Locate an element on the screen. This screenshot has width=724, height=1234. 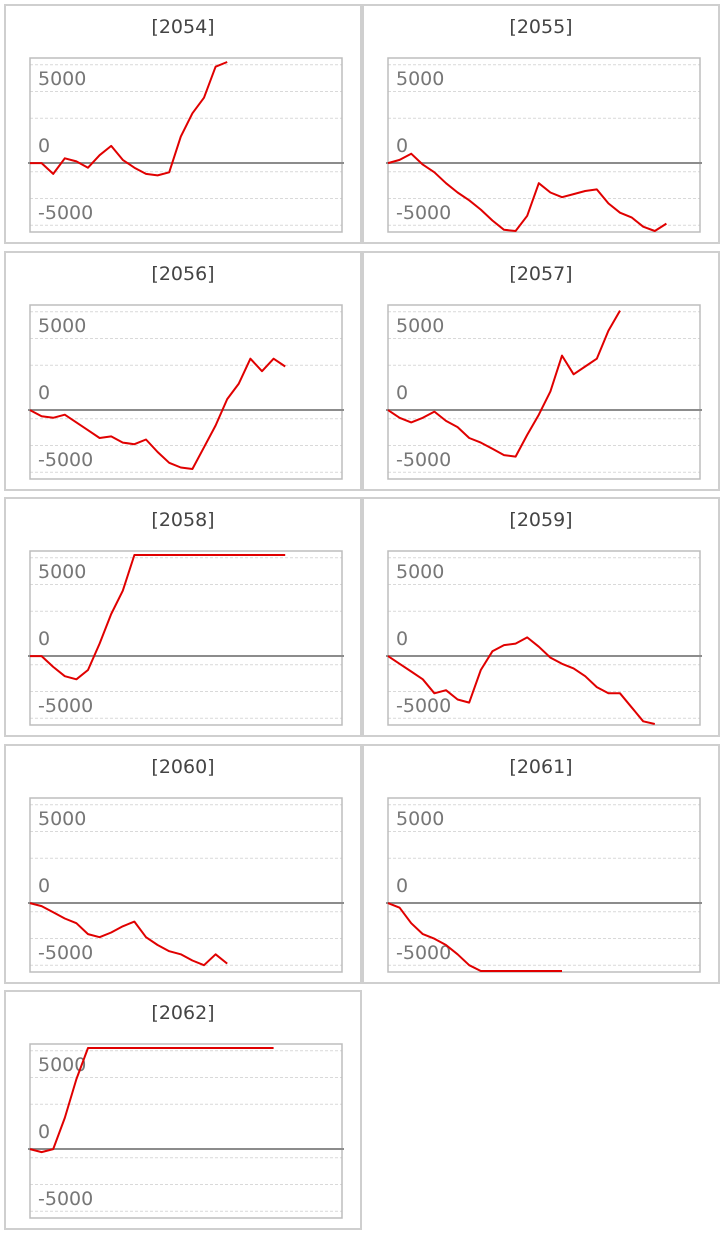
chart-title: [2054] is located at coordinates (183, 27).